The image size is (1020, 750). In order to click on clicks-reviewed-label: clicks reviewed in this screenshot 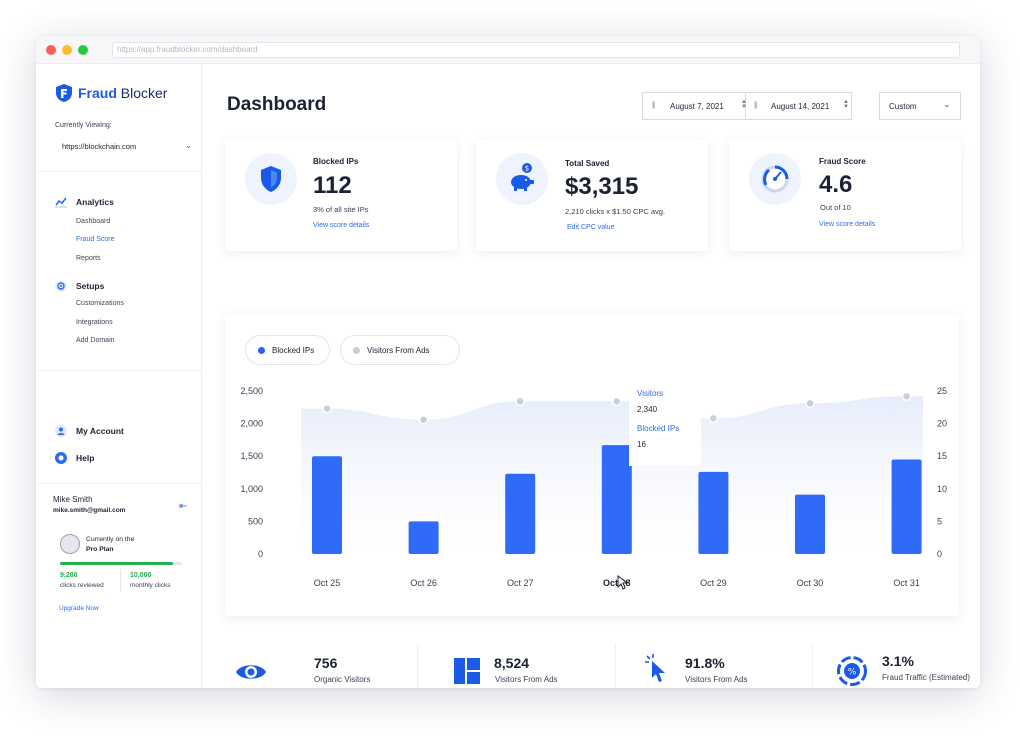, I will do `click(82, 585)`.